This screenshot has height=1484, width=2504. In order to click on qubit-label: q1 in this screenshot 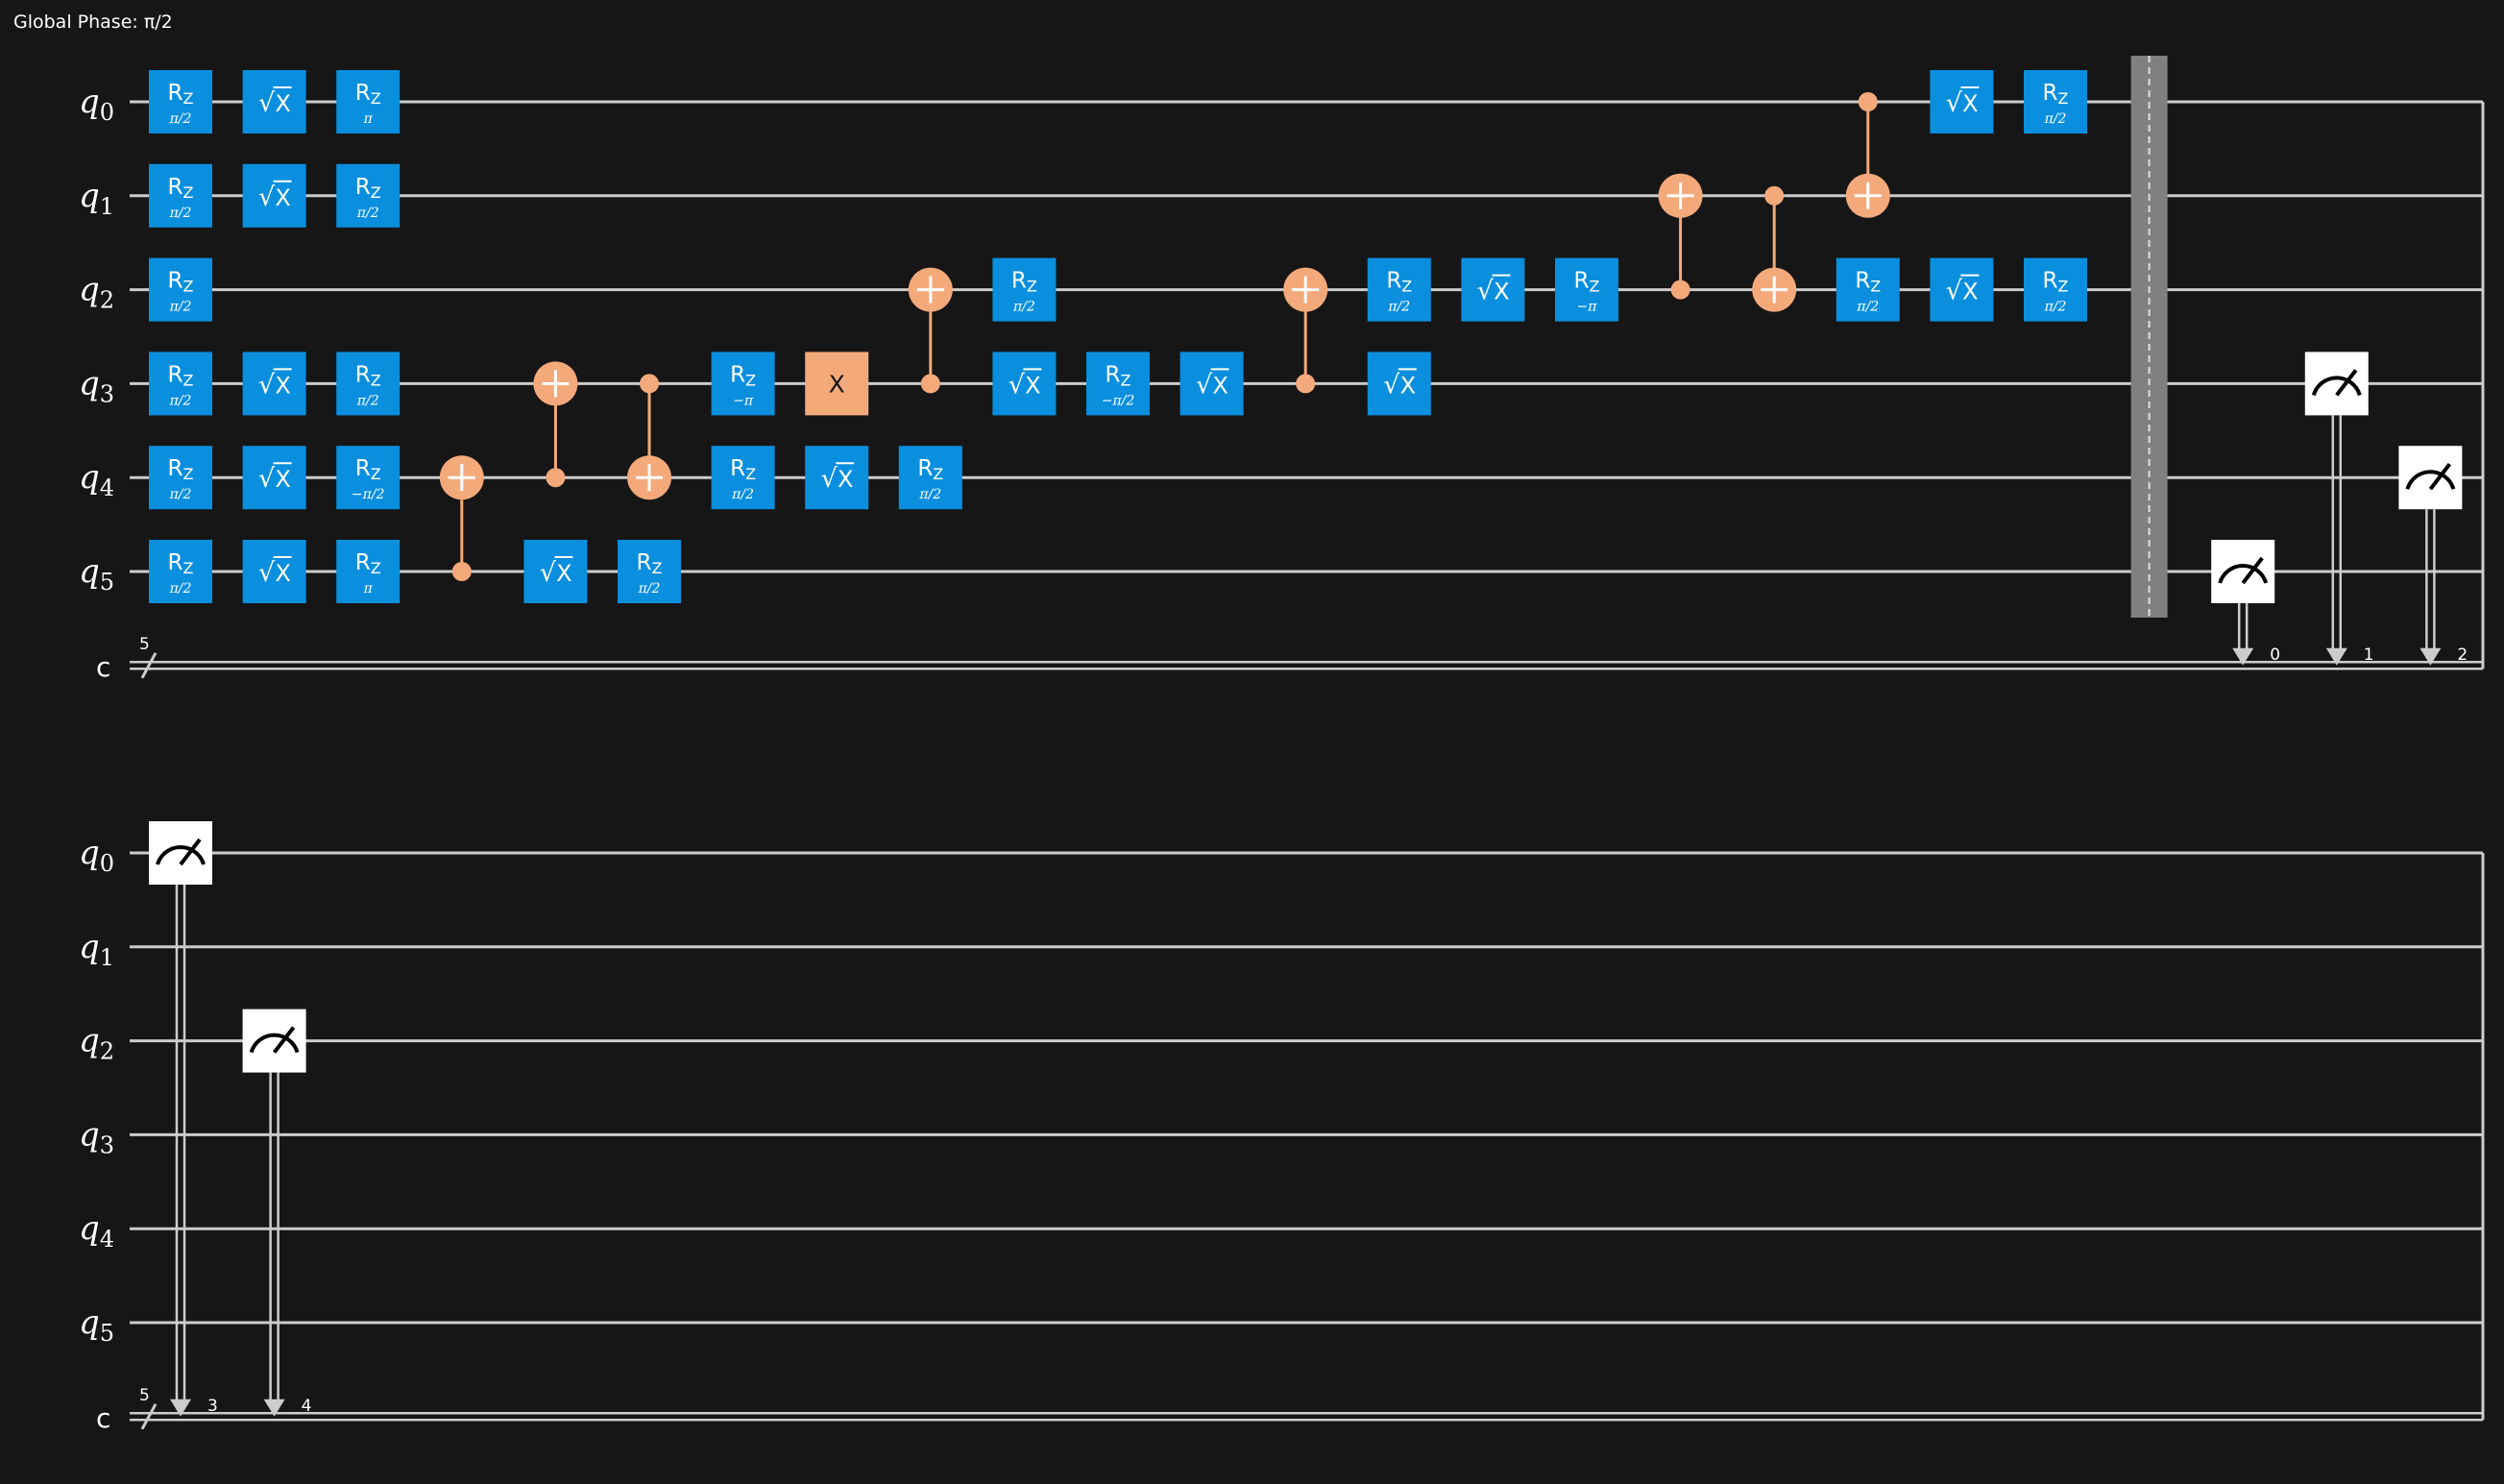, I will do `click(96, 198)`.